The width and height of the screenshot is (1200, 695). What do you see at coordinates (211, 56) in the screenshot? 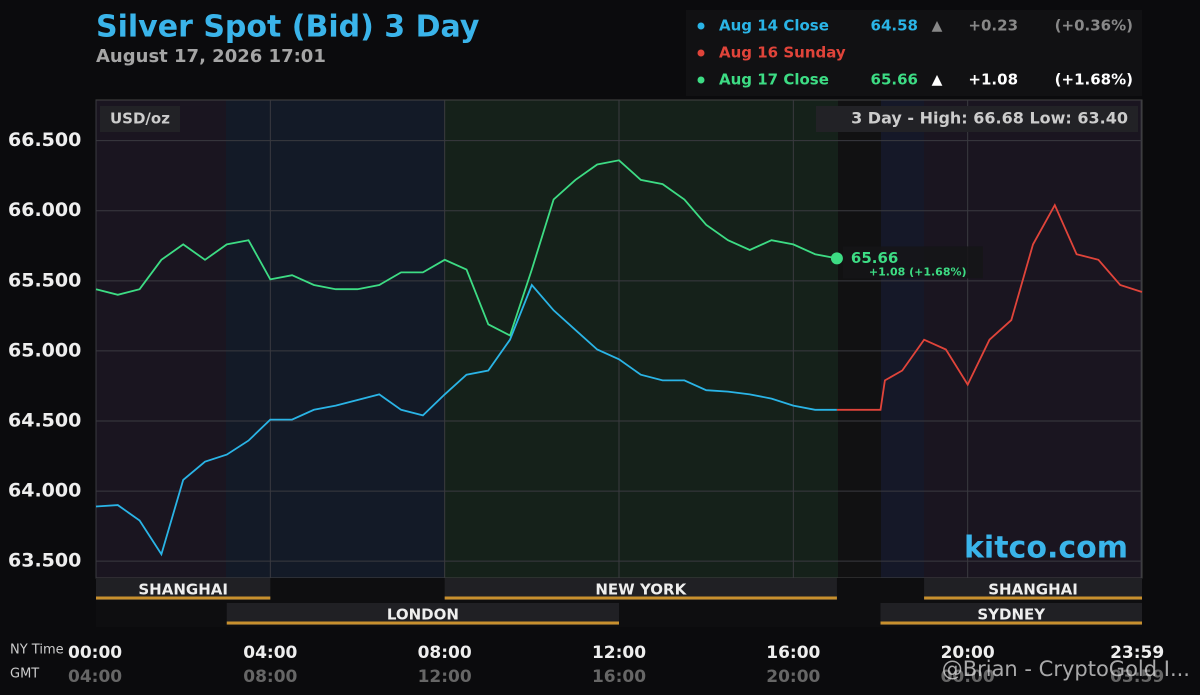
I see `chart-subtitle: August 17, 2026 17:01` at bounding box center [211, 56].